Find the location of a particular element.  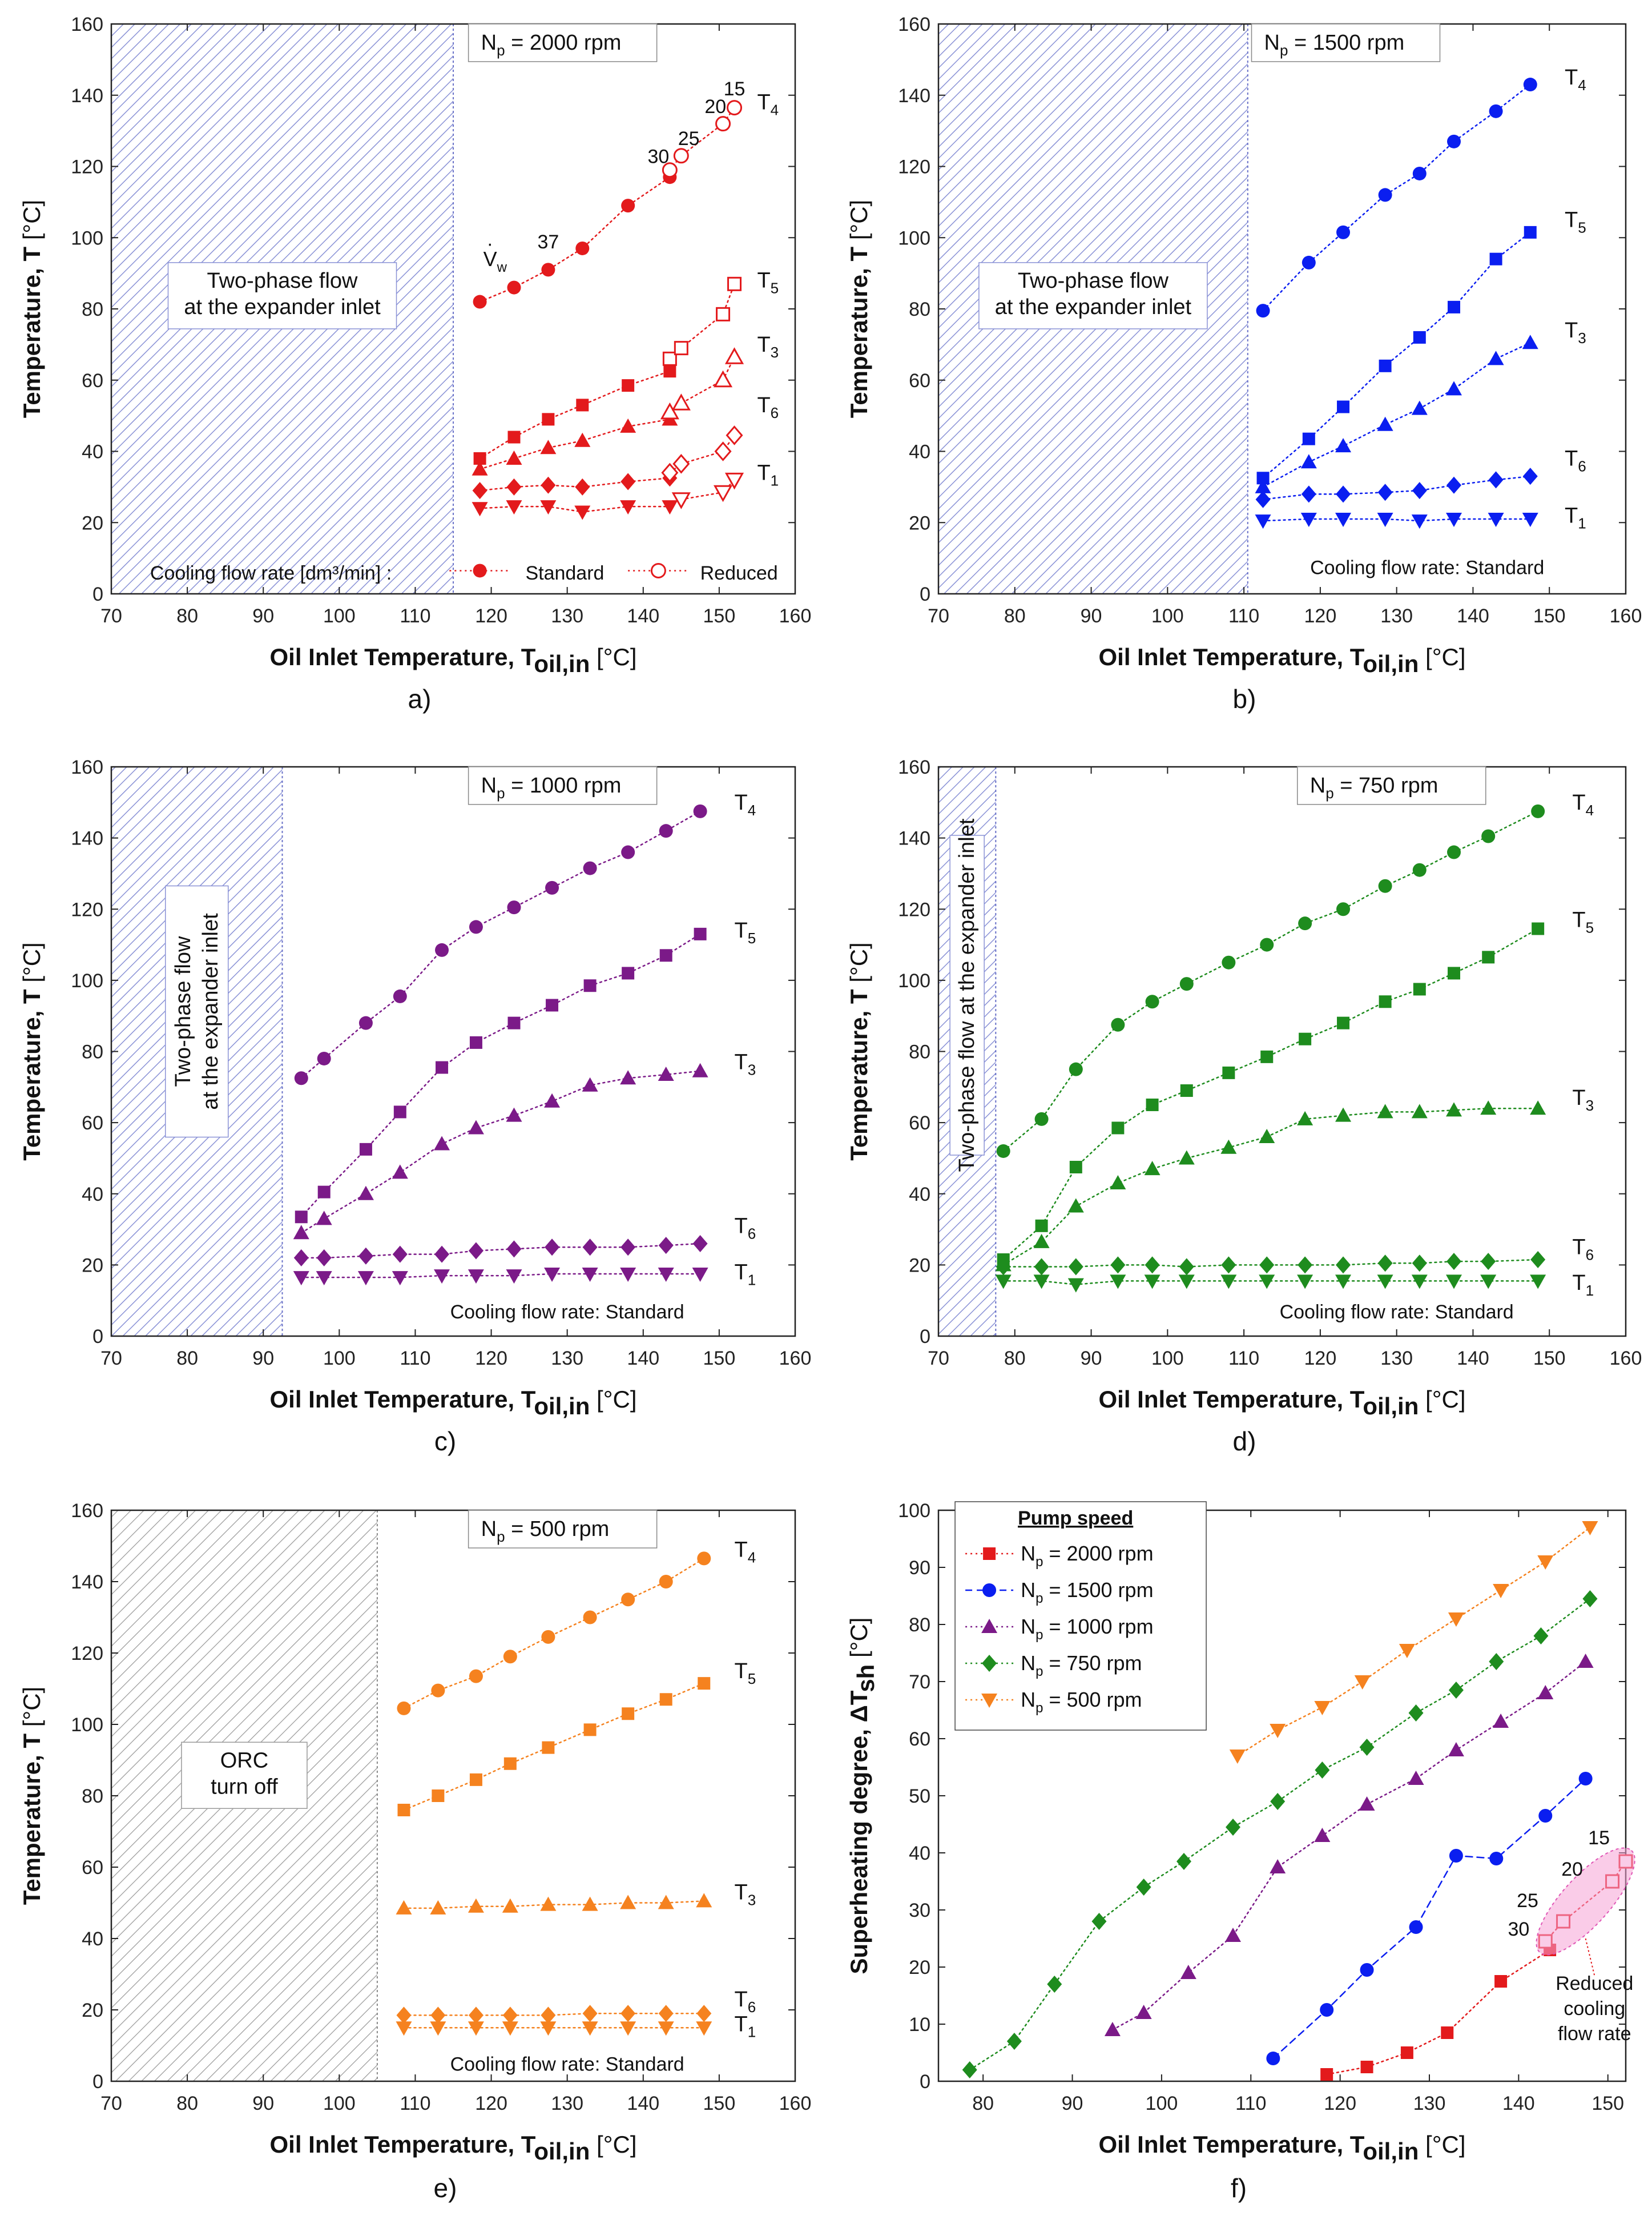

panel-caption: b) is located at coordinates (1244, 699).